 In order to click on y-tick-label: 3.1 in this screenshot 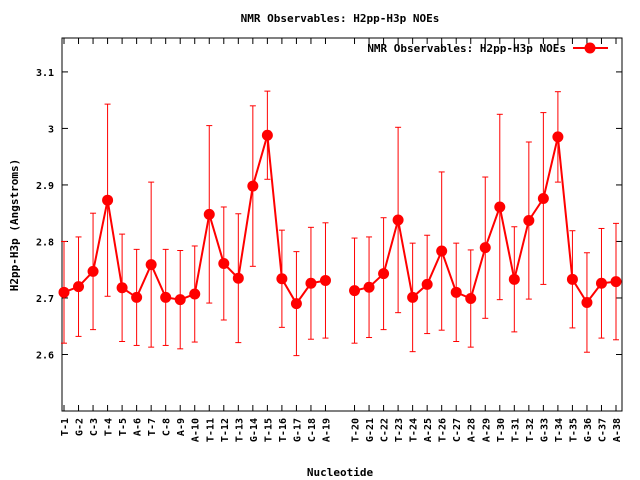, I will do `click(45, 73)`.